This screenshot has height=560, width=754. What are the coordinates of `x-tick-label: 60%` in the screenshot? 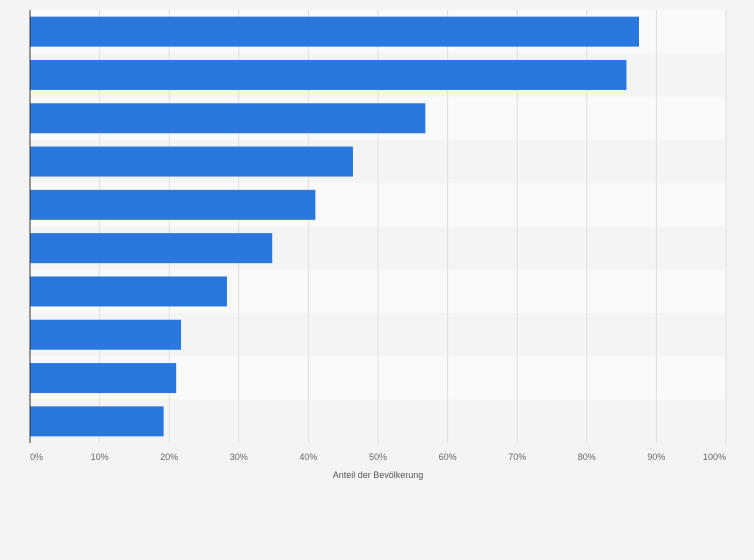 It's located at (448, 457).